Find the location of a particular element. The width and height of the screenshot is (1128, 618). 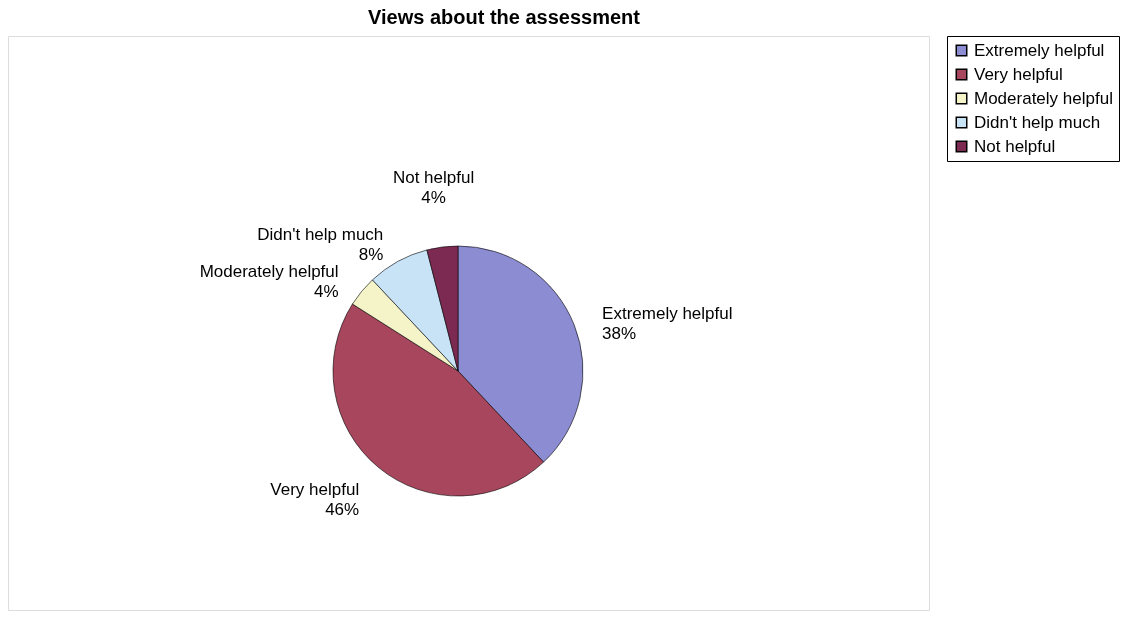

data-label: 8% is located at coordinates (371, 255).